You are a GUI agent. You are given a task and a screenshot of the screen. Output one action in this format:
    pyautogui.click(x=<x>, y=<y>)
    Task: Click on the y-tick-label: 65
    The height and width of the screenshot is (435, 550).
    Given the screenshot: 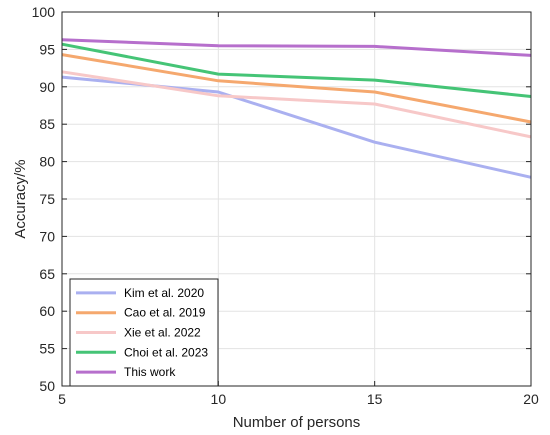 What is the action you would take?
    pyautogui.click(x=47, y=274)
    